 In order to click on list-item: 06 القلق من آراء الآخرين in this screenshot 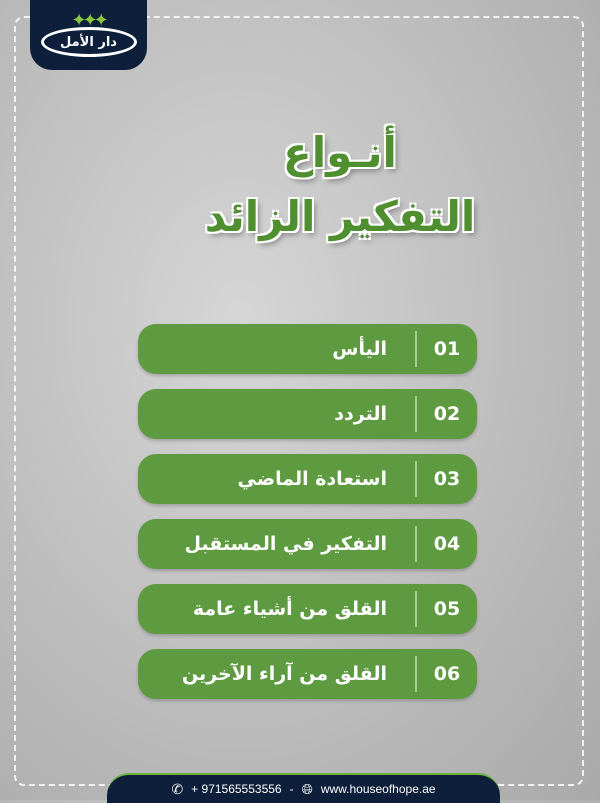, I will do `click(307, 674)`.